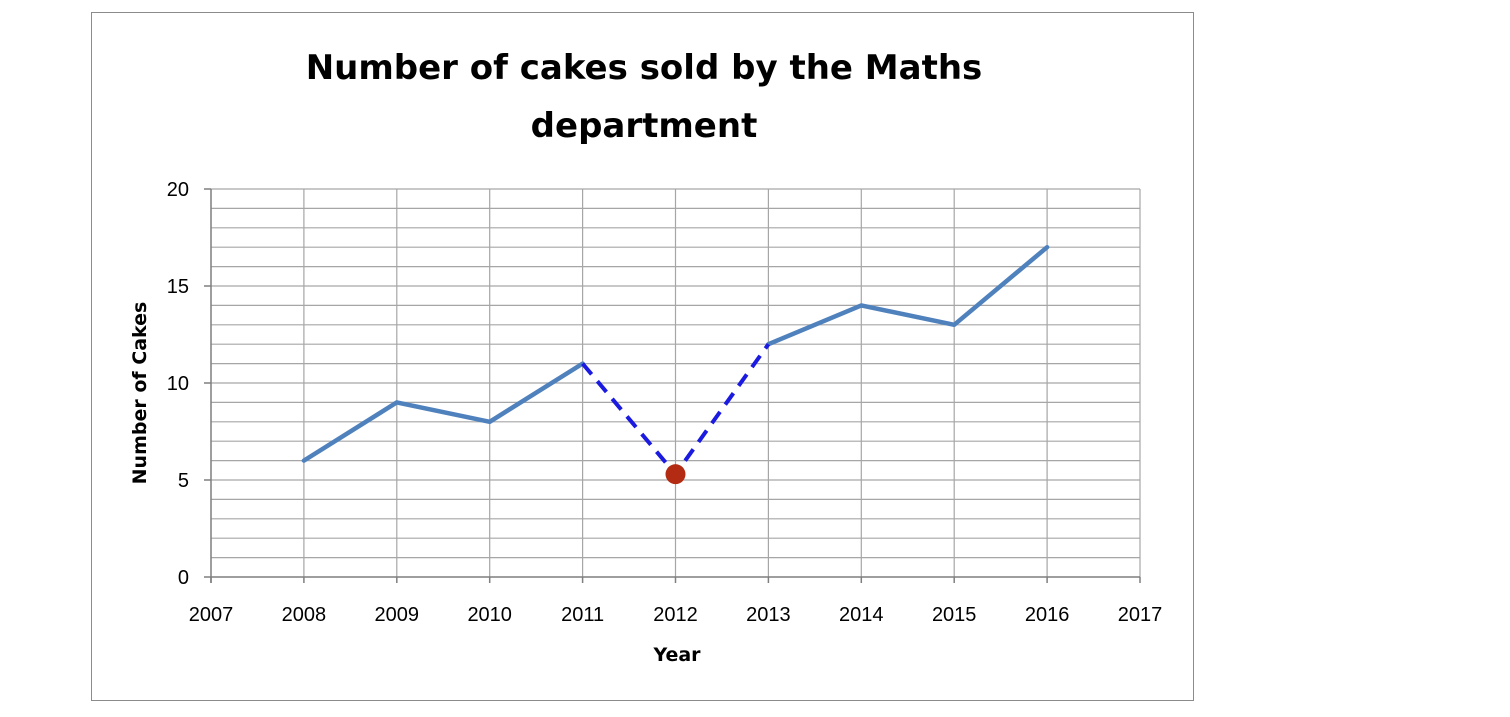 The width and height of the screenshot is (1510, 717). What do you see at coordinates (1047, 615) in the screenshot?
I see `x-tick-label: 2016` at bounding box center [1047, 615].